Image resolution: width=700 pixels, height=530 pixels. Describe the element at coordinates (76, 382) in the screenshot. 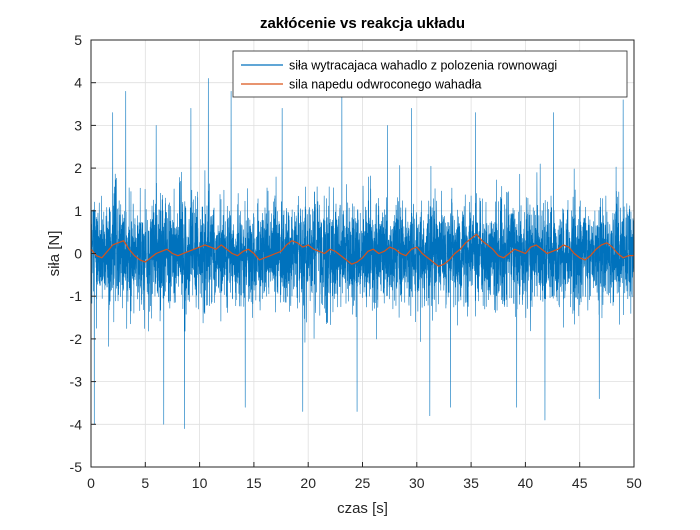

I see `y-tick-label: -3` at that location.